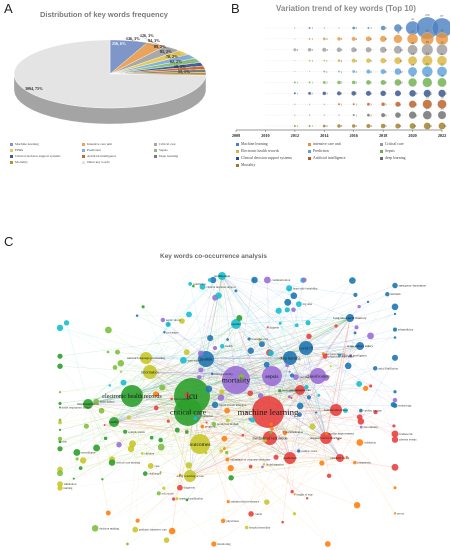 Image resolution: width=451 pixels, height=550 pixels. Describe the element at coordinates (99, 156) in the screenshot. I see `pie-legend-item: Artificial intelligence` at that location.